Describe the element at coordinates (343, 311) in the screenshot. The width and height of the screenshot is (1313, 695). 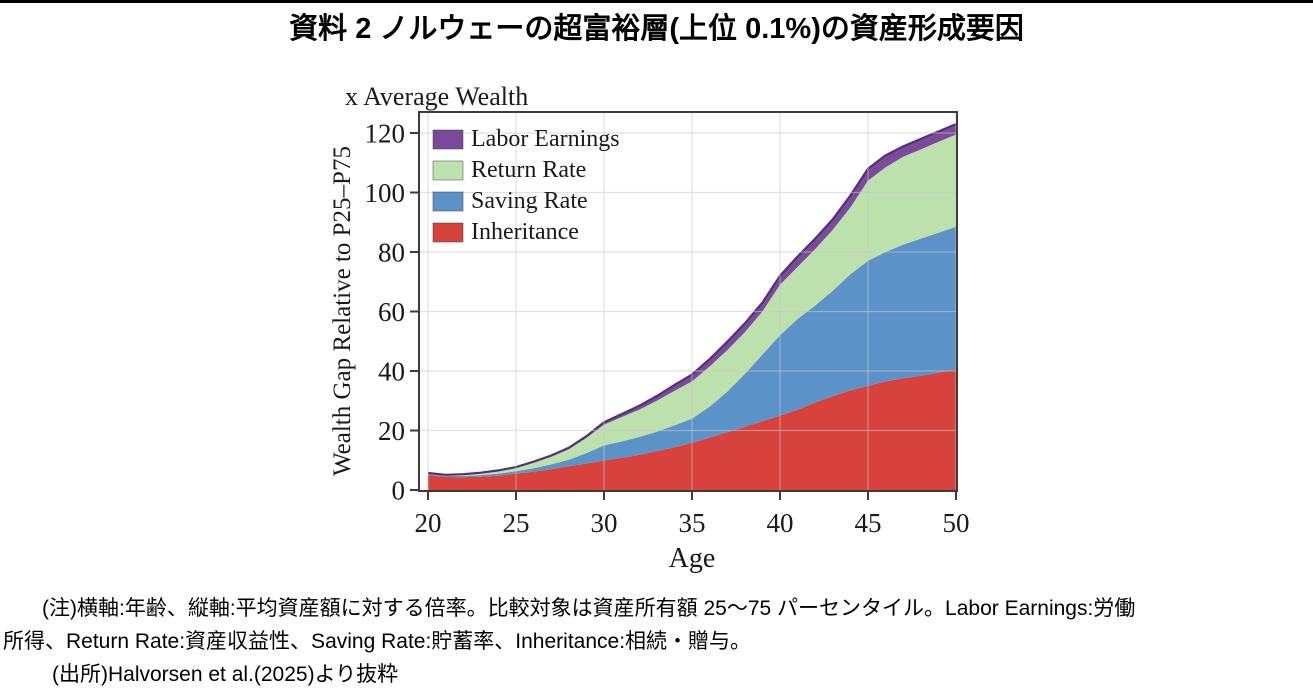
I see `y-axis-title: Wealth Gap Relative to P25–P75` at that location.